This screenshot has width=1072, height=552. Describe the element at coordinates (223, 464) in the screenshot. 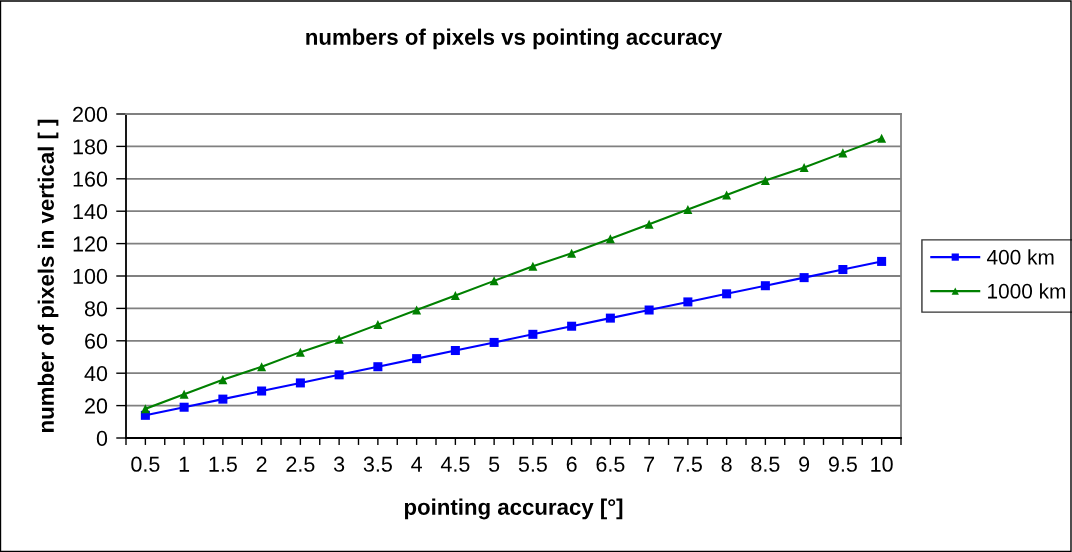

I see `x-tick-label: 1.5` at that location.